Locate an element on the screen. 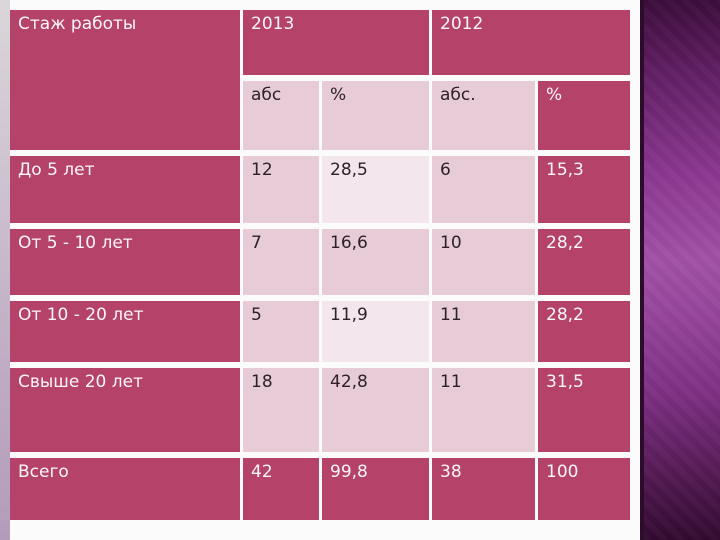 The height and width of the screenshot is (540, 720). cell-2013-abs: 18 is located at coordinates (281, 410).